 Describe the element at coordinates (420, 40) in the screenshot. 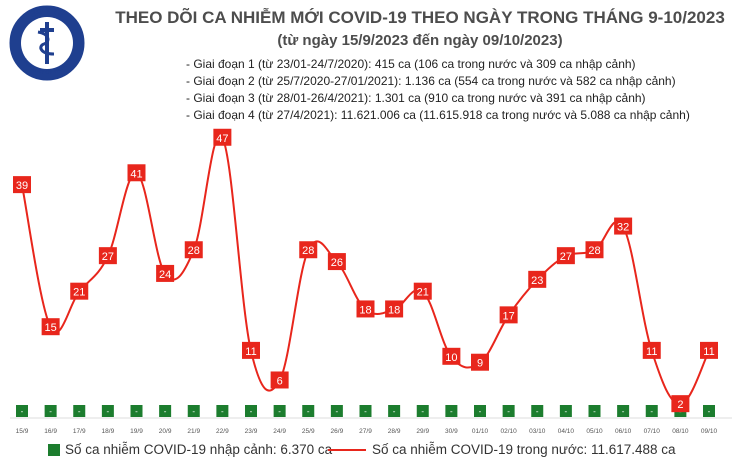

I see `chart-subtitle: (từ ngày 15/9/2023 đến ngày 09/10/2023)` at that location.